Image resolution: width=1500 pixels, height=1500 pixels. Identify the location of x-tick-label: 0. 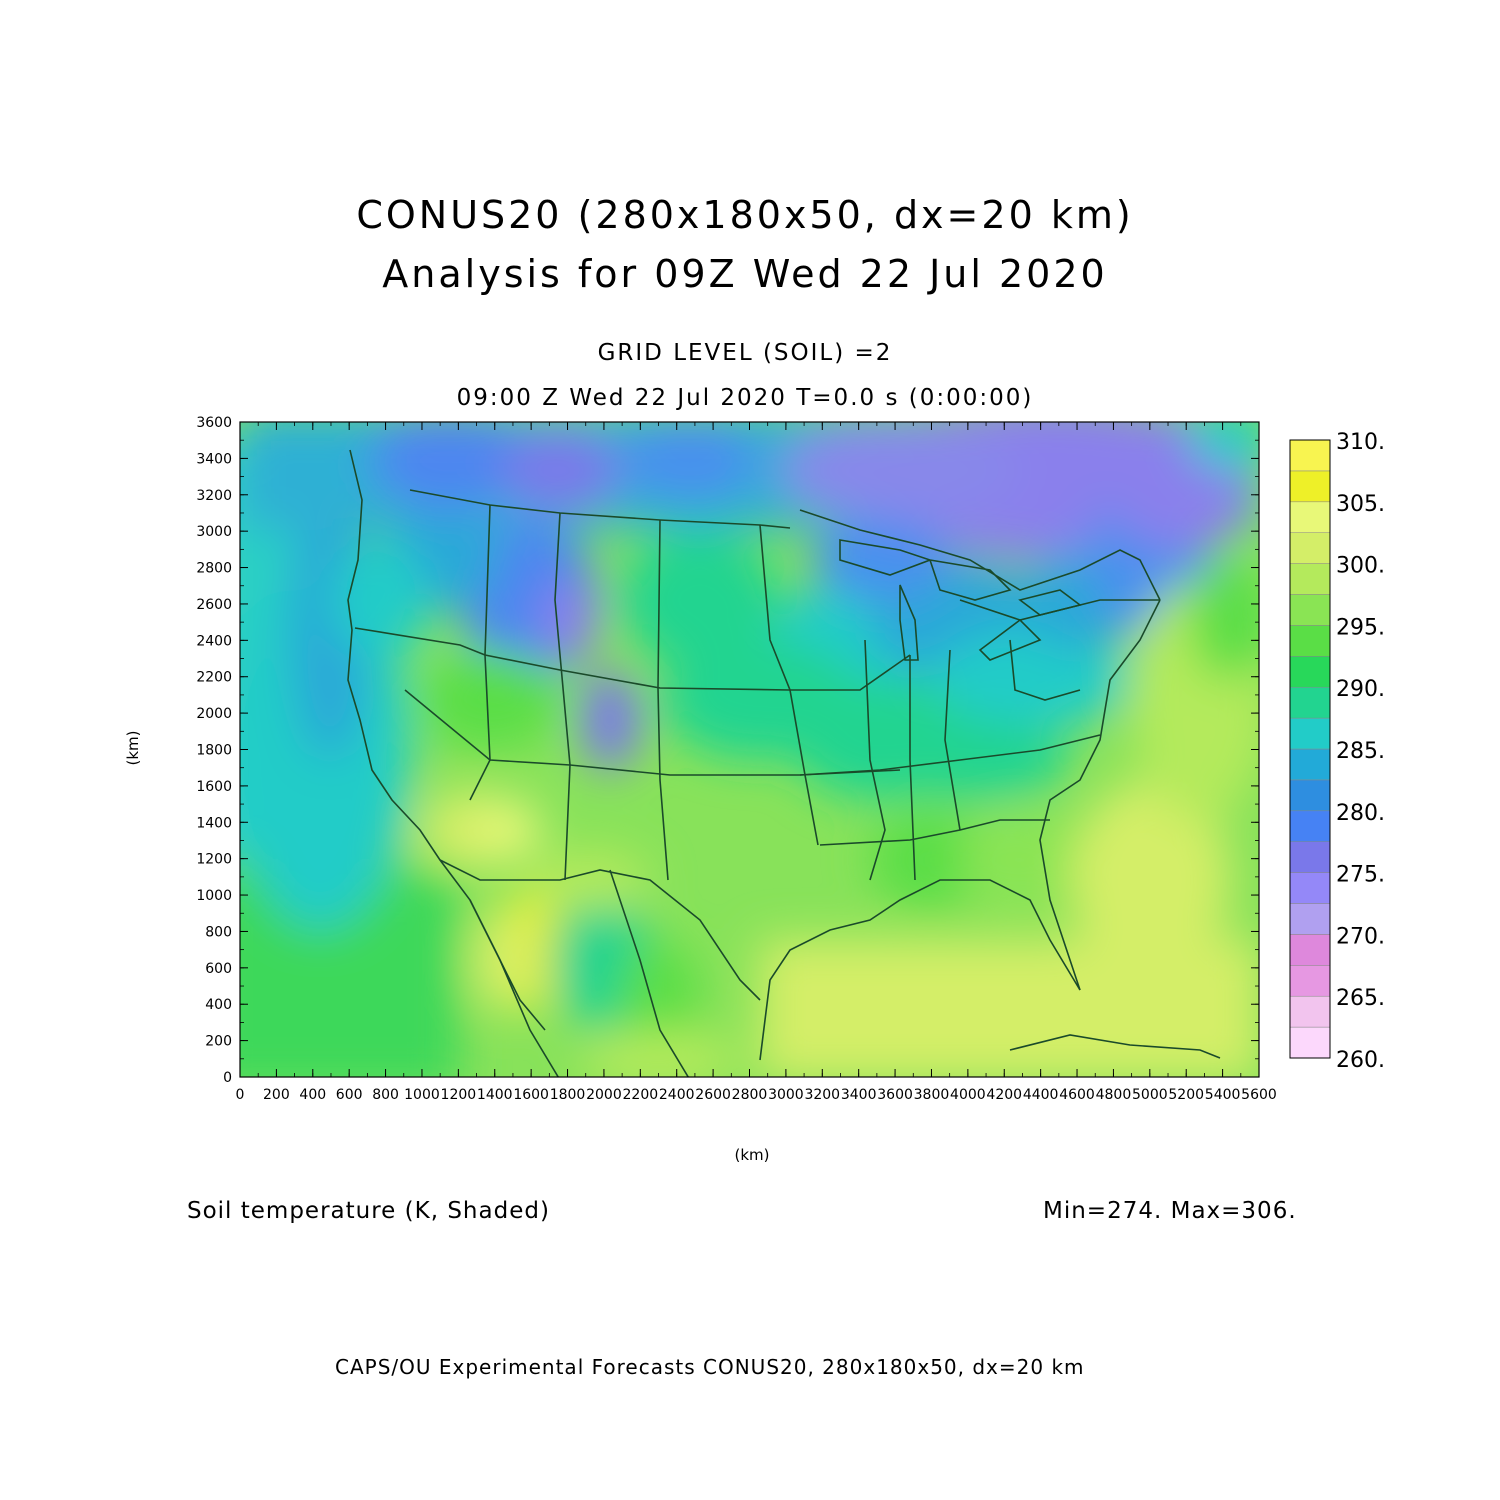
(240, 1095).